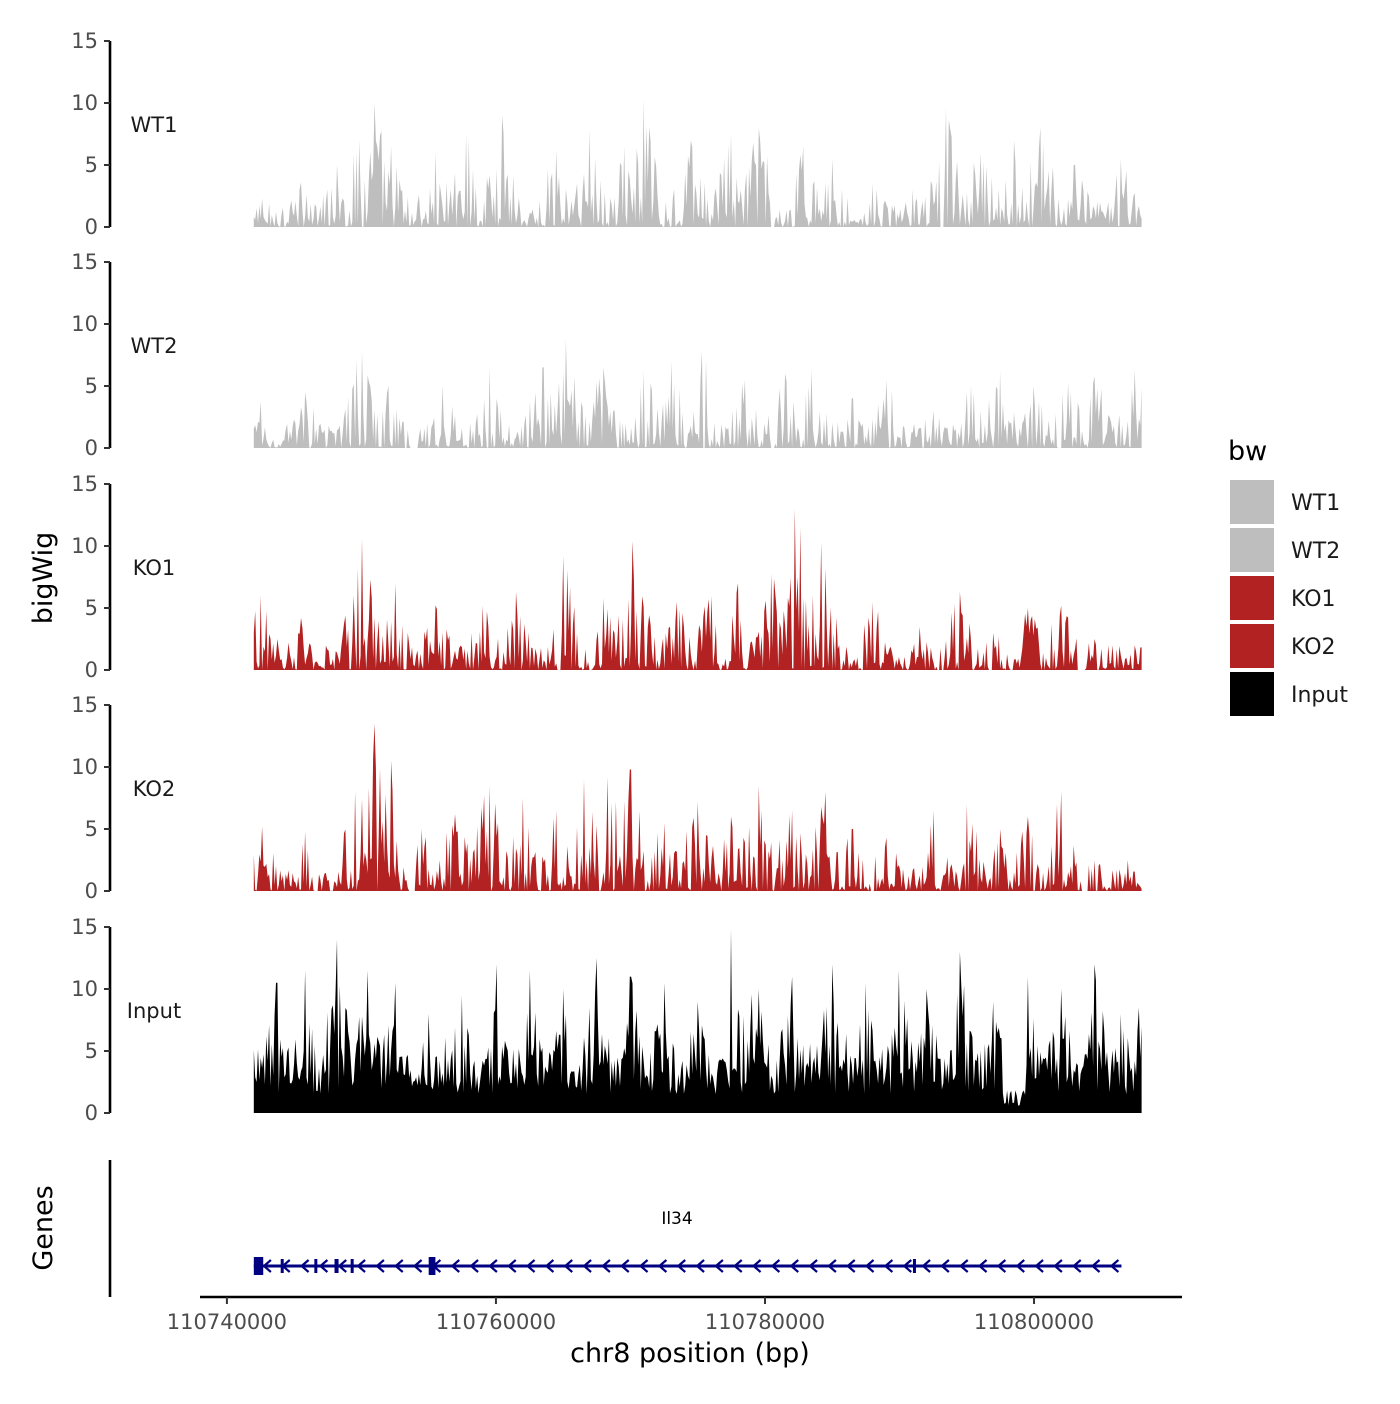  I want to click on coverage-area-input, so click(697, 1021).